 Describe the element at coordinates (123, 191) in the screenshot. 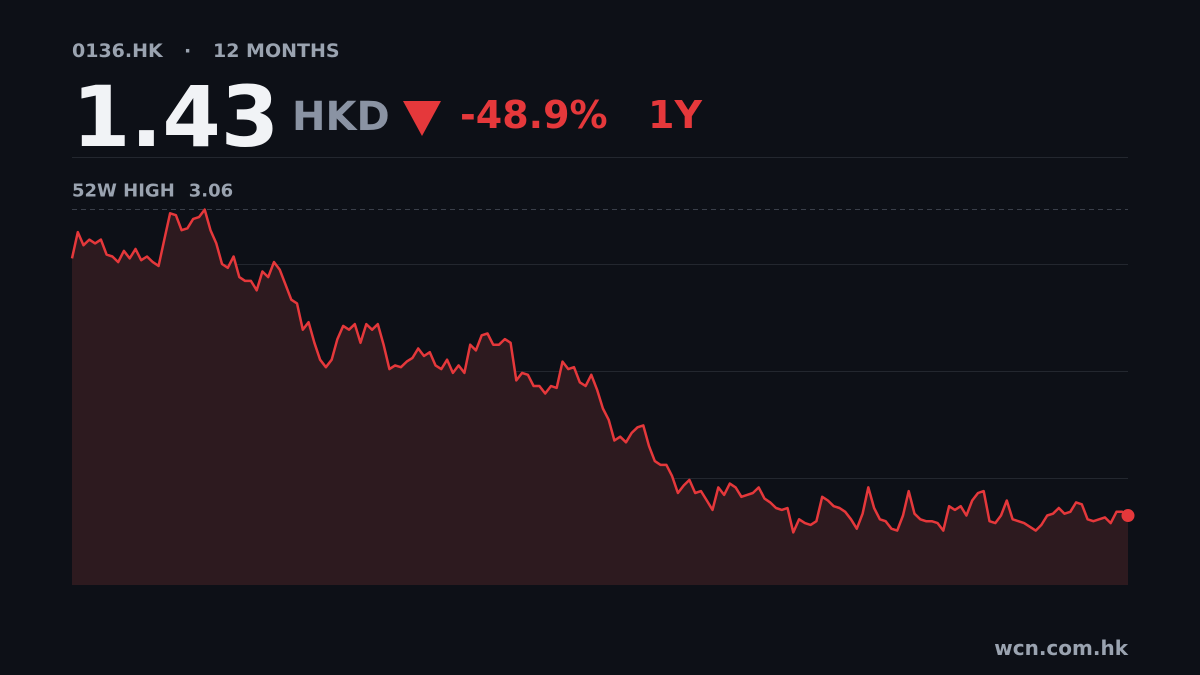

I see `reference-label: 52W HIGH` at that location.